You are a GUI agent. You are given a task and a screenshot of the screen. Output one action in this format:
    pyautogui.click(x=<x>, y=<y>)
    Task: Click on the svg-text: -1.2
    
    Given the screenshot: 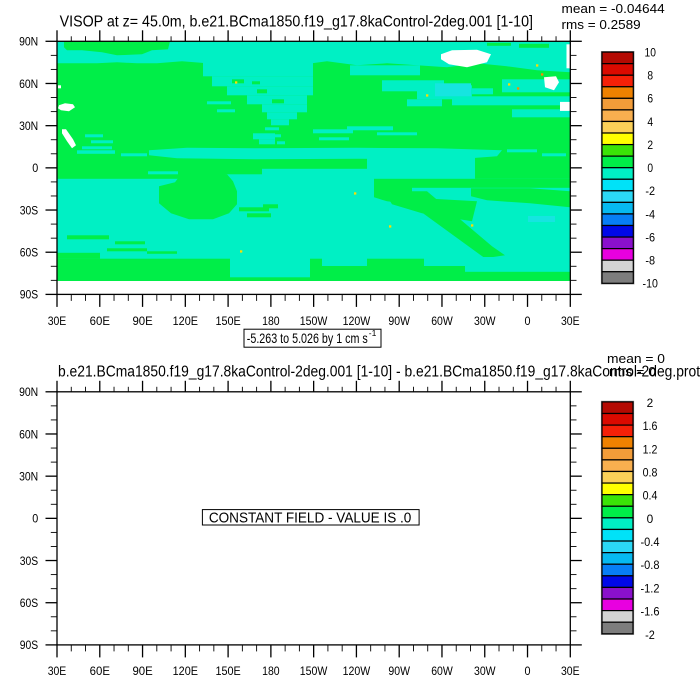 What is the action you would take?
    pyautogui.click(x=650, y=589)
    